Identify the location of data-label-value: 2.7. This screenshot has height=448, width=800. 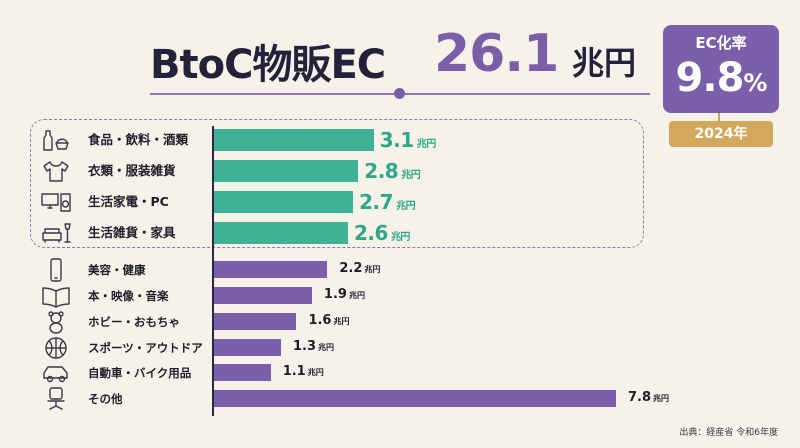
(376, 202).